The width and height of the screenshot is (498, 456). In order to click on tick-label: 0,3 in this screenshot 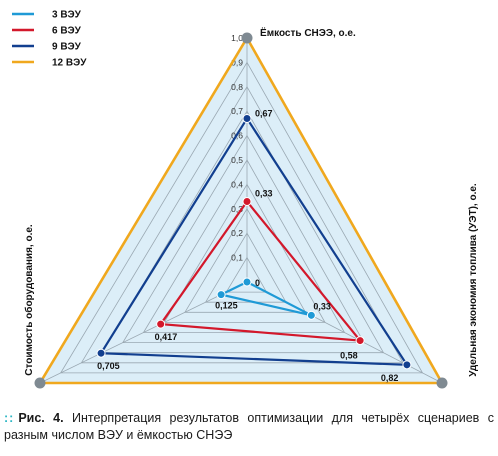, I will do `click(237, 209)`.